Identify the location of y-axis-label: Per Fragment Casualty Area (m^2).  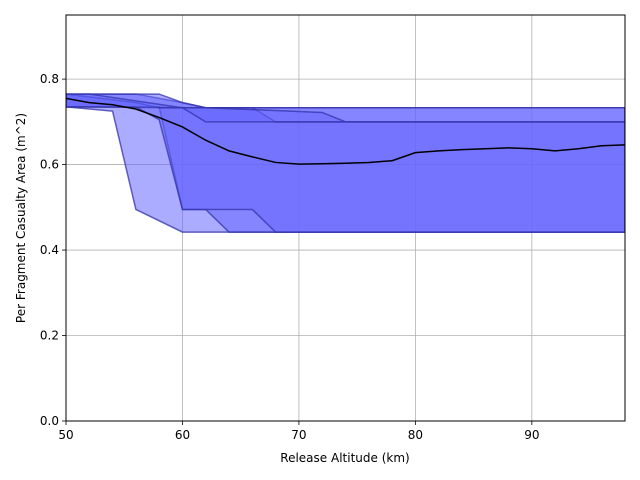
(21, 218).